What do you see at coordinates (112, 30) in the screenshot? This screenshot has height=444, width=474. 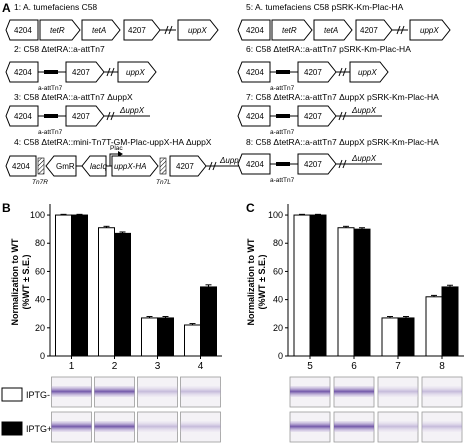 I see `construct-1-map: 4204 tetR tetA 4207 uppX` at bounding box center [112, 30].